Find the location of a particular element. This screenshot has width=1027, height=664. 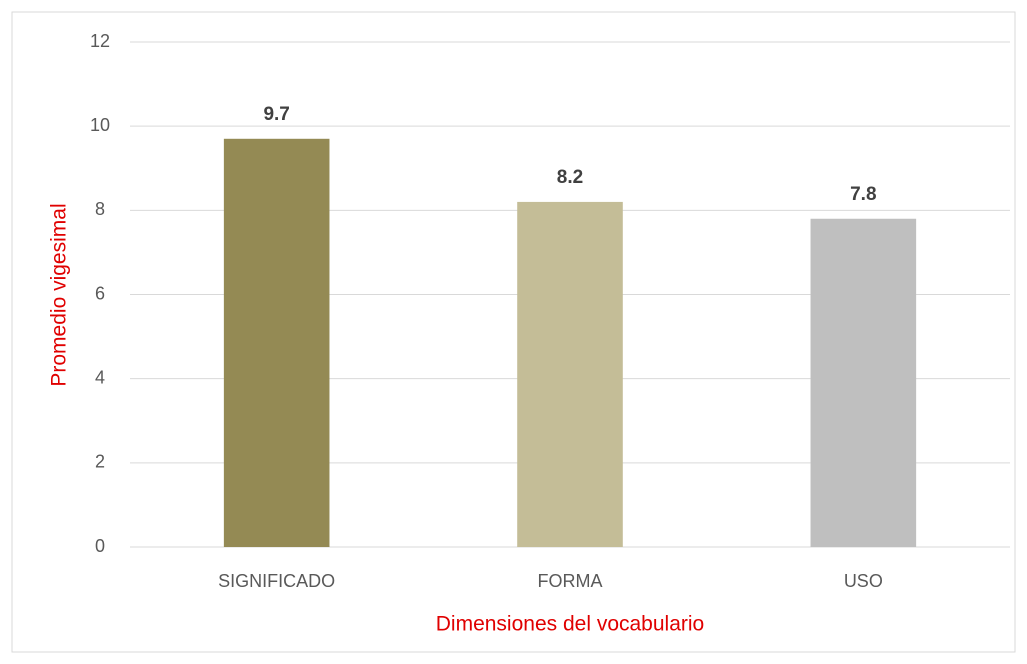

y-tick-label: 12 is located at coordinates (100, 41).